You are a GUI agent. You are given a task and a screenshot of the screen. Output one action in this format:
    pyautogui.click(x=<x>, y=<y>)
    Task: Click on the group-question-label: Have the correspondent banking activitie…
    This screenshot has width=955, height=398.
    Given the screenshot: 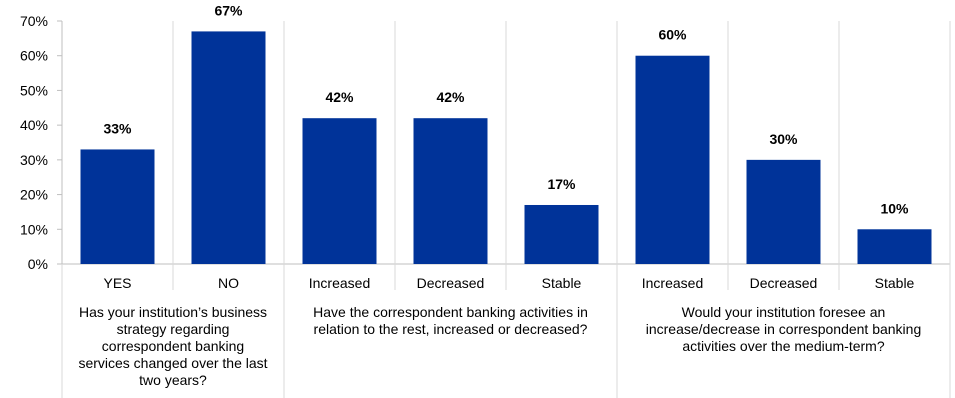 What is the action you would take?
    pyautogui.click(x=450, y=321)
    